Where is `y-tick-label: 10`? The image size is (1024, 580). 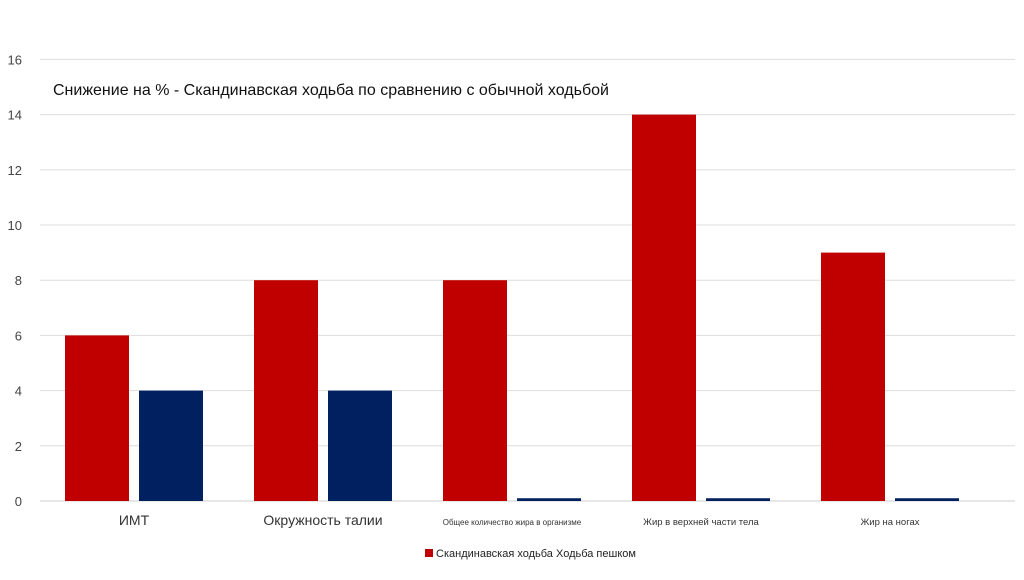
y-tick-label: 10 is located at coordinates (15, 225).